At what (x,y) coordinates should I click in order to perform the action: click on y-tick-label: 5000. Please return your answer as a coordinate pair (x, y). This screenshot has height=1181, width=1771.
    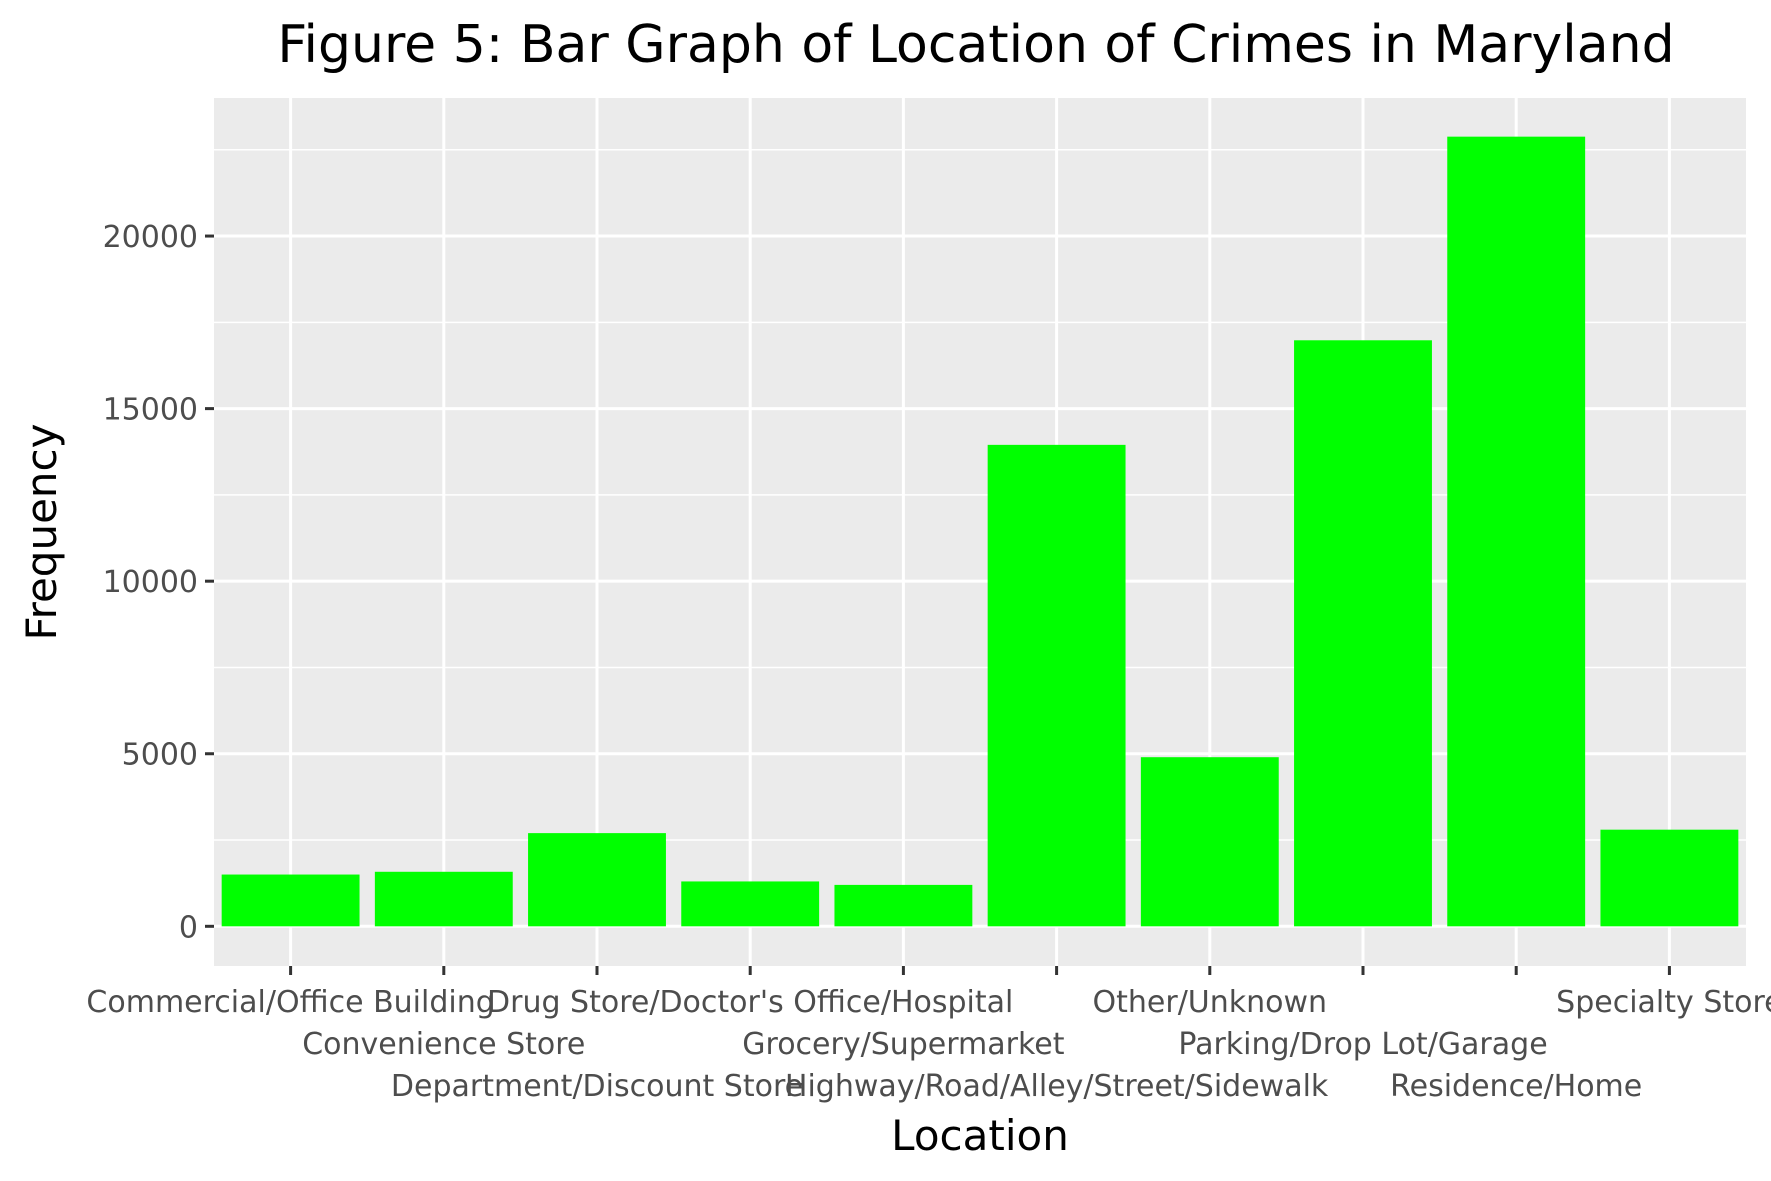
    Looking at the image, I should click on (160, 755).